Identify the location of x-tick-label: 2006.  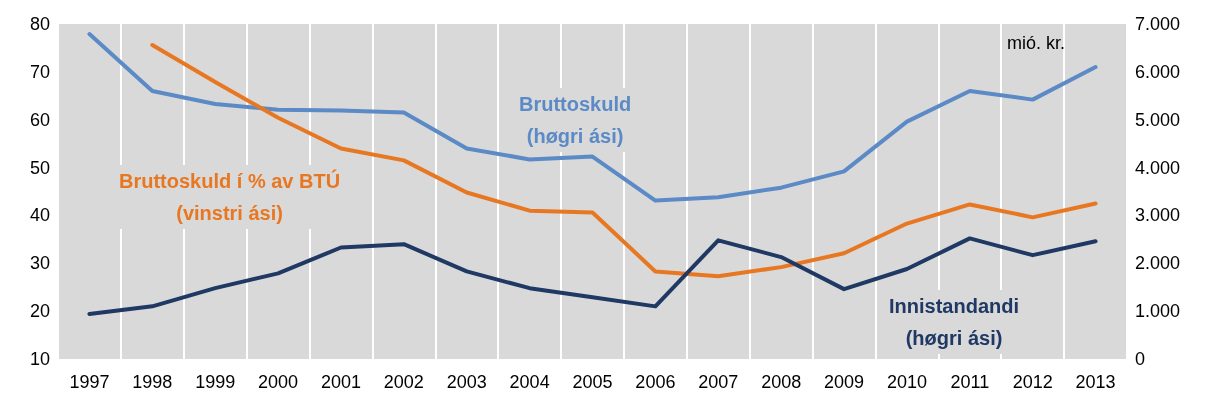
(655, 382).